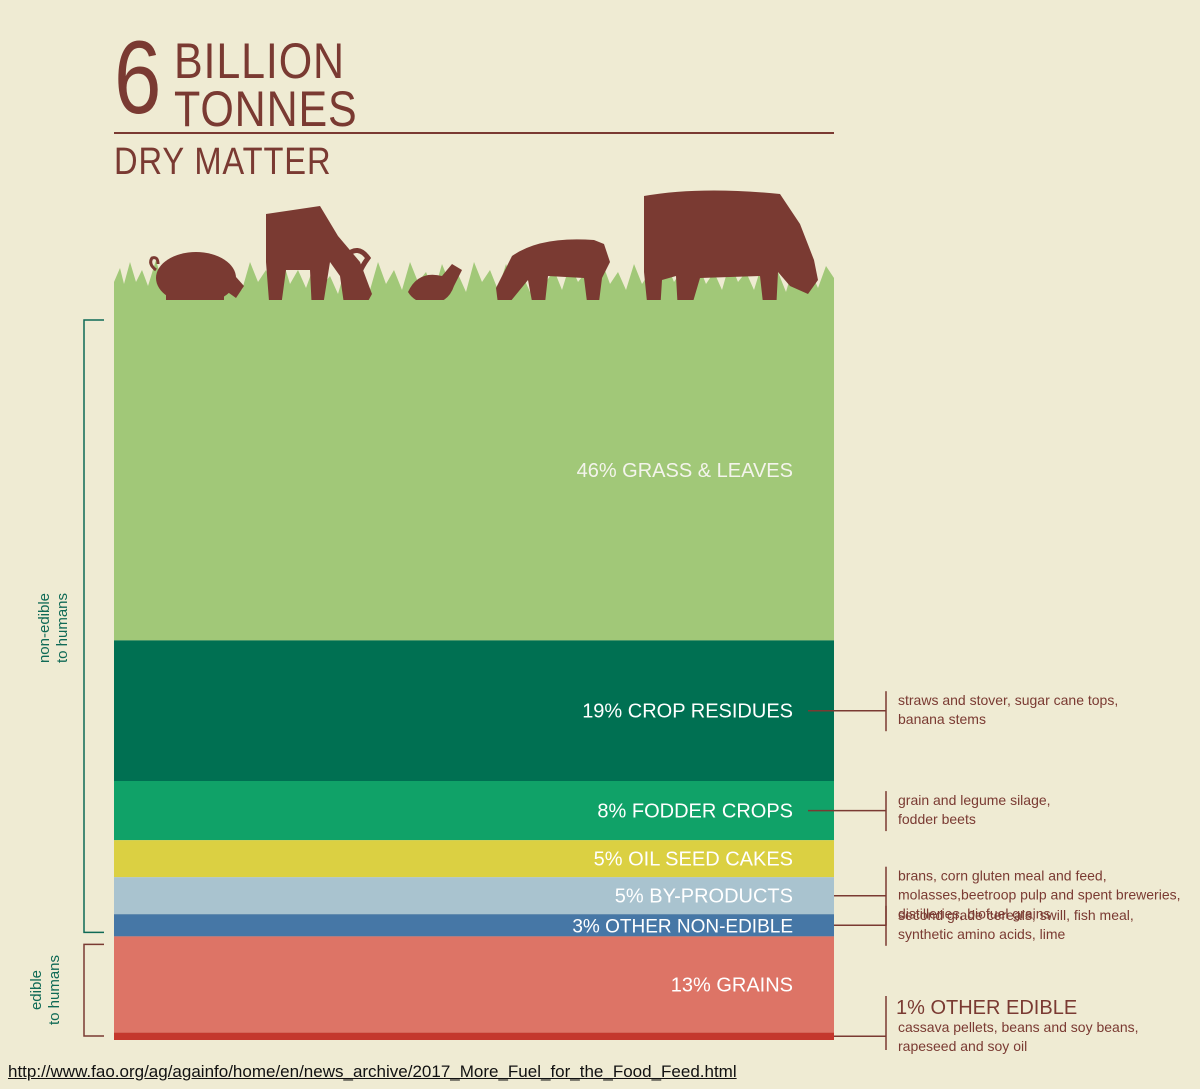 This screenshot has height=1089, width=1200. I want to click on note-by-products-line-2: distilleries, biofuel grains, so click(974, 914).